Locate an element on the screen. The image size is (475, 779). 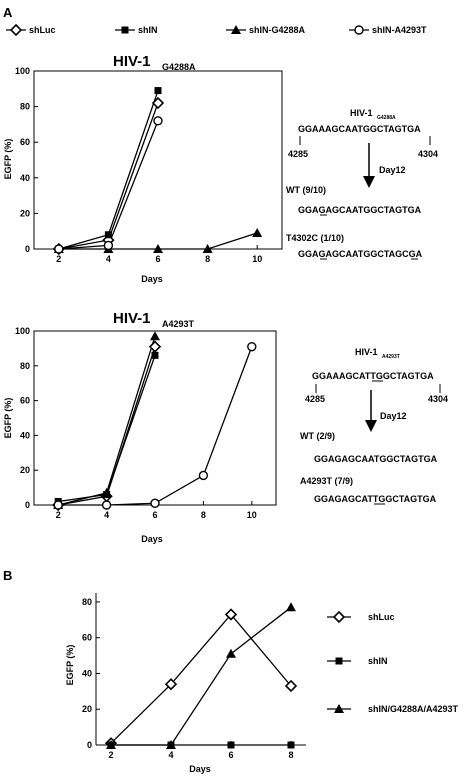
chart-combined: EGFP (%) Days 0 20 40 60 80 2 4 6 8 is located at coordinates (185, 683).